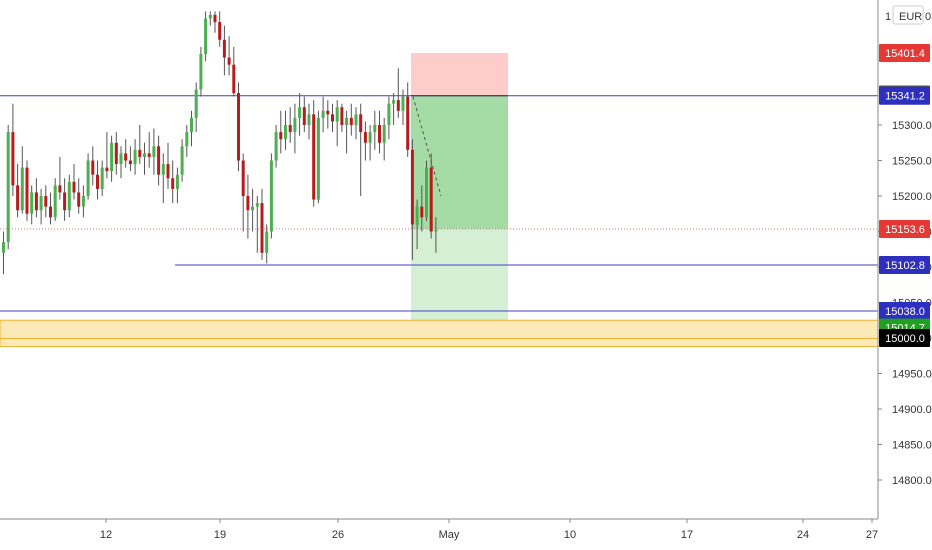 Image resolution: width=932 pixels, height=550 pixels. I want to click on price-tag-label: 15401.4, so click(905, 54).